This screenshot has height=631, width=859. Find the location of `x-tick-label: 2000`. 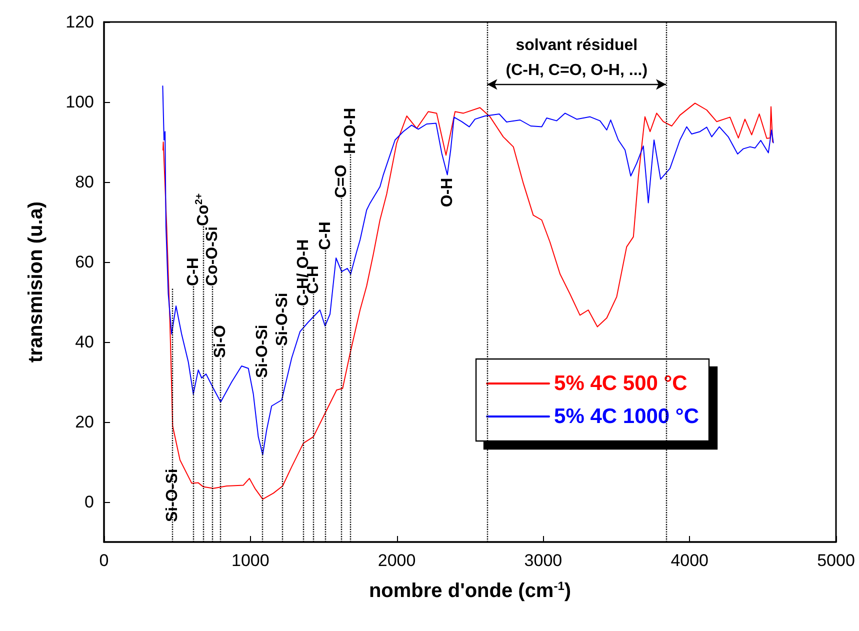

x-tick-label: 2000 is located at coordinates (397, 560).